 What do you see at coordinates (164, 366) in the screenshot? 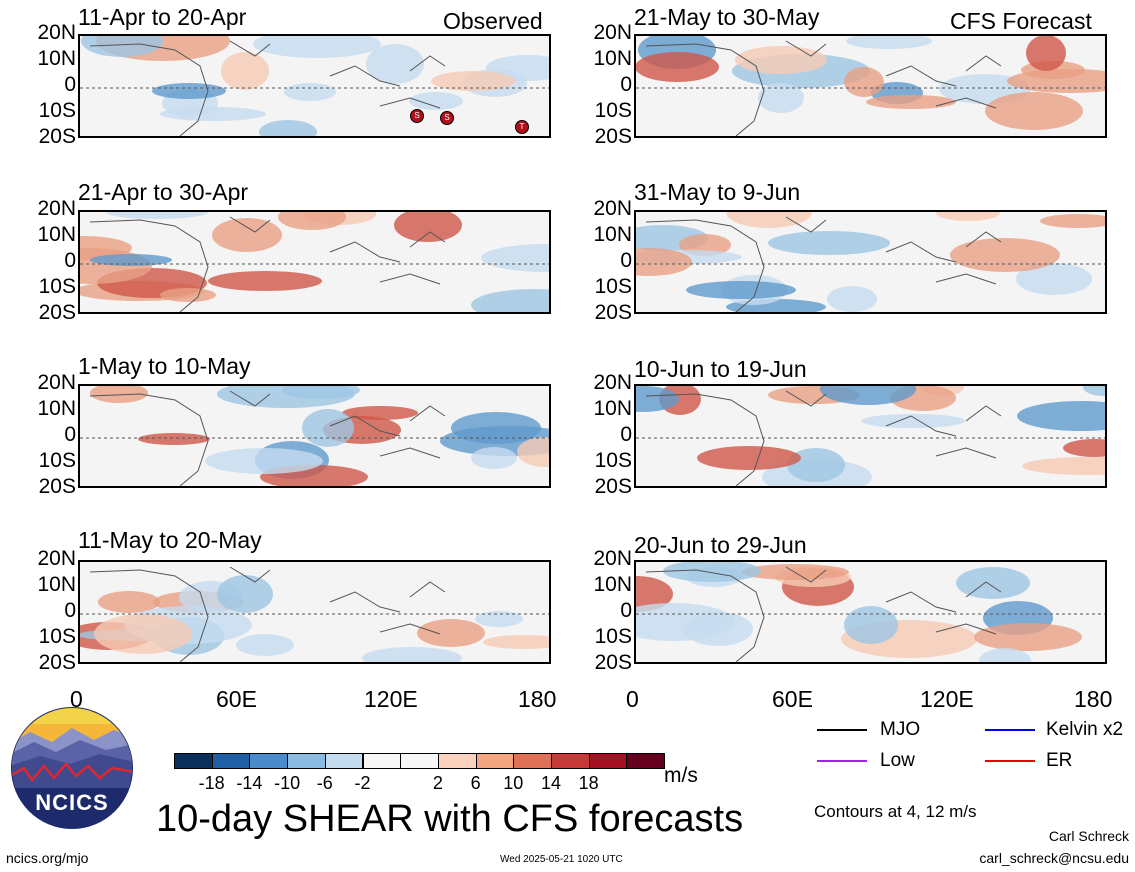
I see `panel-title: 1-May to 10-May` at bounding box center [164, 366].